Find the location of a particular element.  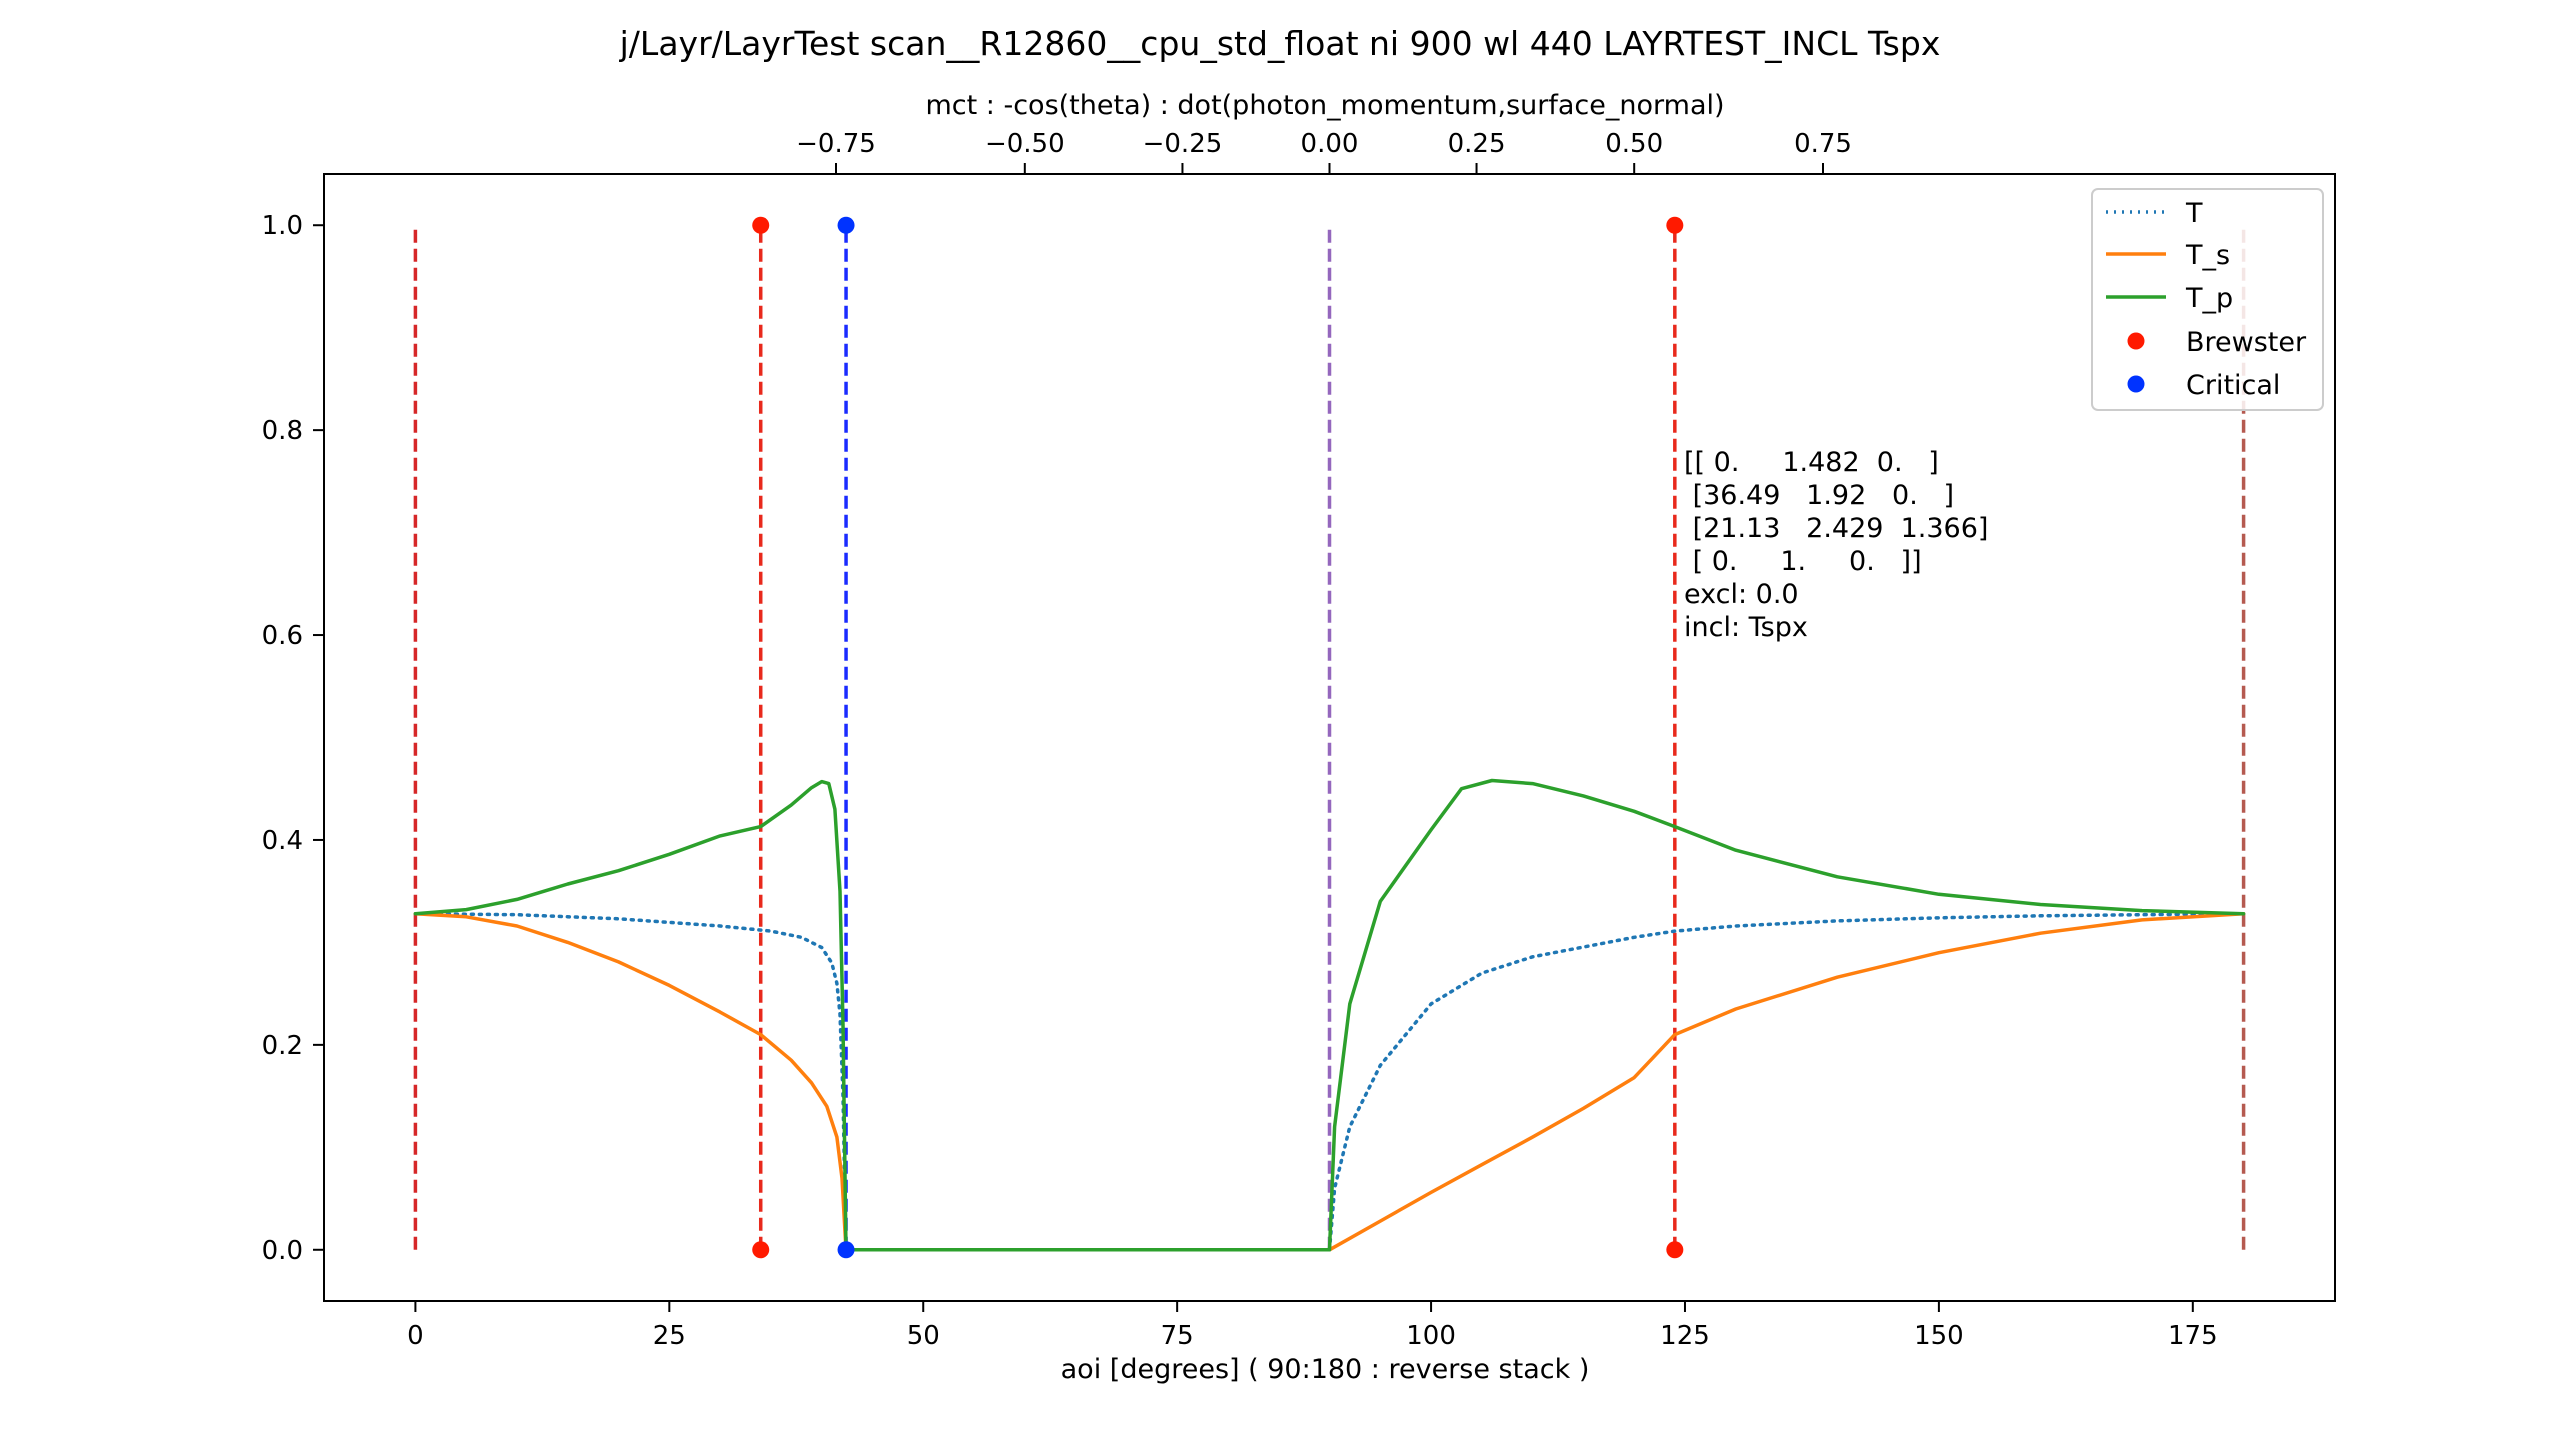

legend-label: Brewster is located at coordinates (2246, 342).